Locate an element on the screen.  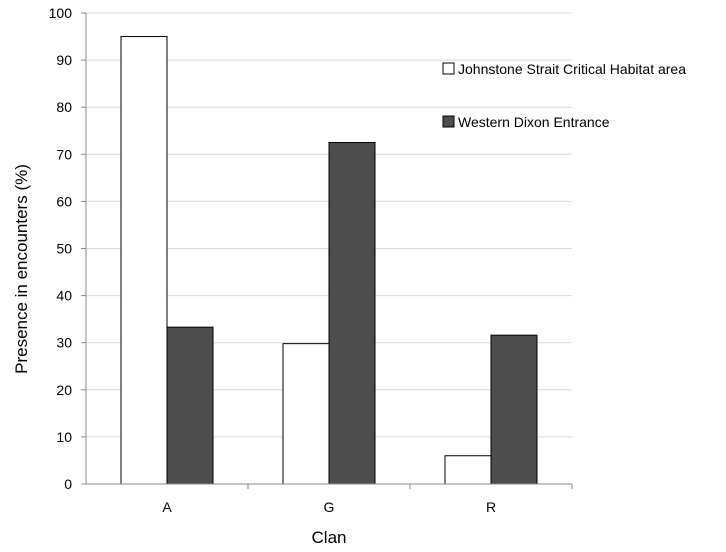
y-tick-label: 80 is located at coordinates (64, 107).